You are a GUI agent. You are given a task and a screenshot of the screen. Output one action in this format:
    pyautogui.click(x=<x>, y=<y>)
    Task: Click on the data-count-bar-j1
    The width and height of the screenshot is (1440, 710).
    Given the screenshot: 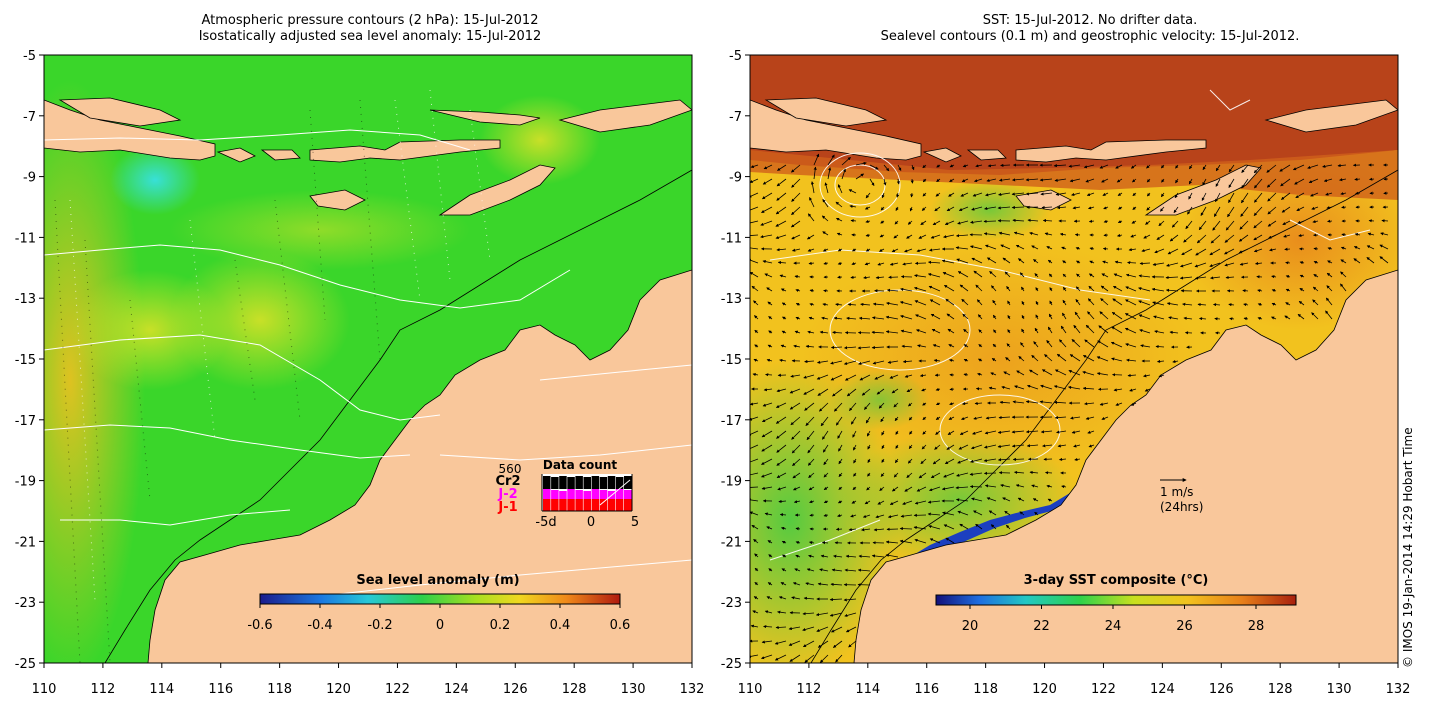 What is the action you would take?
    pyautogui.click(x=628, y=505)
    